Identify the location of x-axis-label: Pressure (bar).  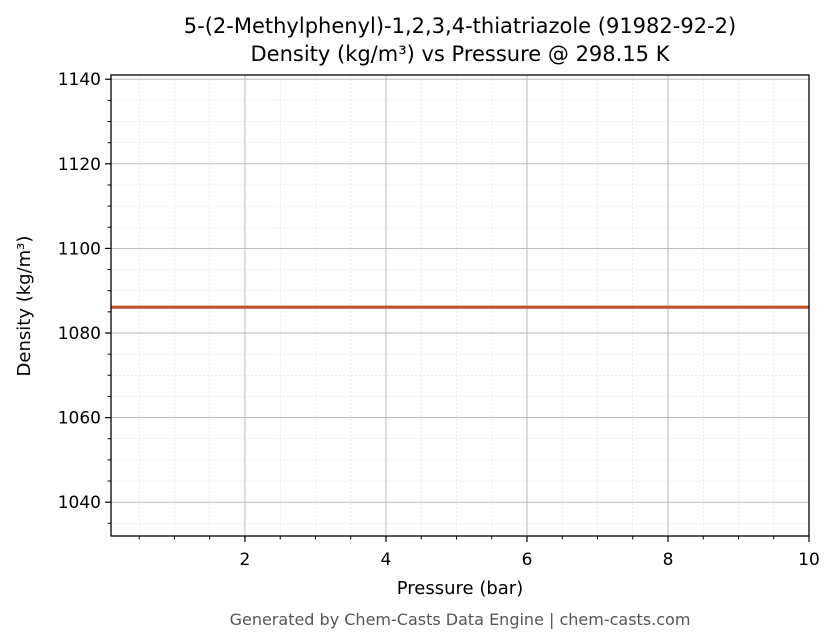
(460, 588).